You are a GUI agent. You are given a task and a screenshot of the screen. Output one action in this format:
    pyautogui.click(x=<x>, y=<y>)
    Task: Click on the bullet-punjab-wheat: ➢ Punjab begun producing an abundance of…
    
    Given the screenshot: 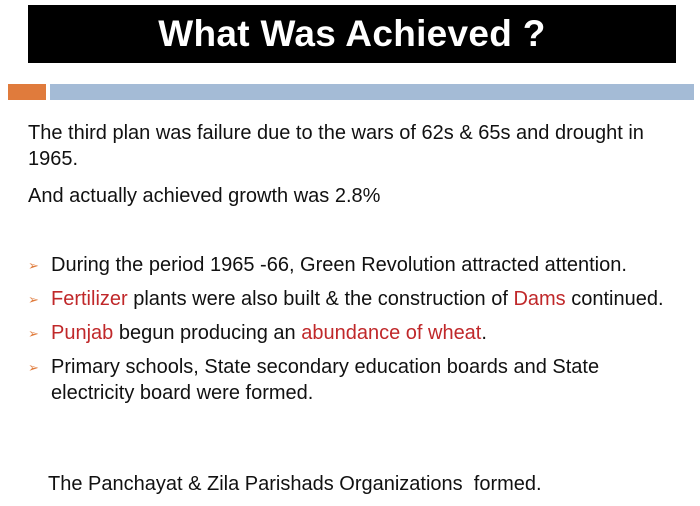 What is the action you would take?
    pyautogui.click(x=353, y=333)
    